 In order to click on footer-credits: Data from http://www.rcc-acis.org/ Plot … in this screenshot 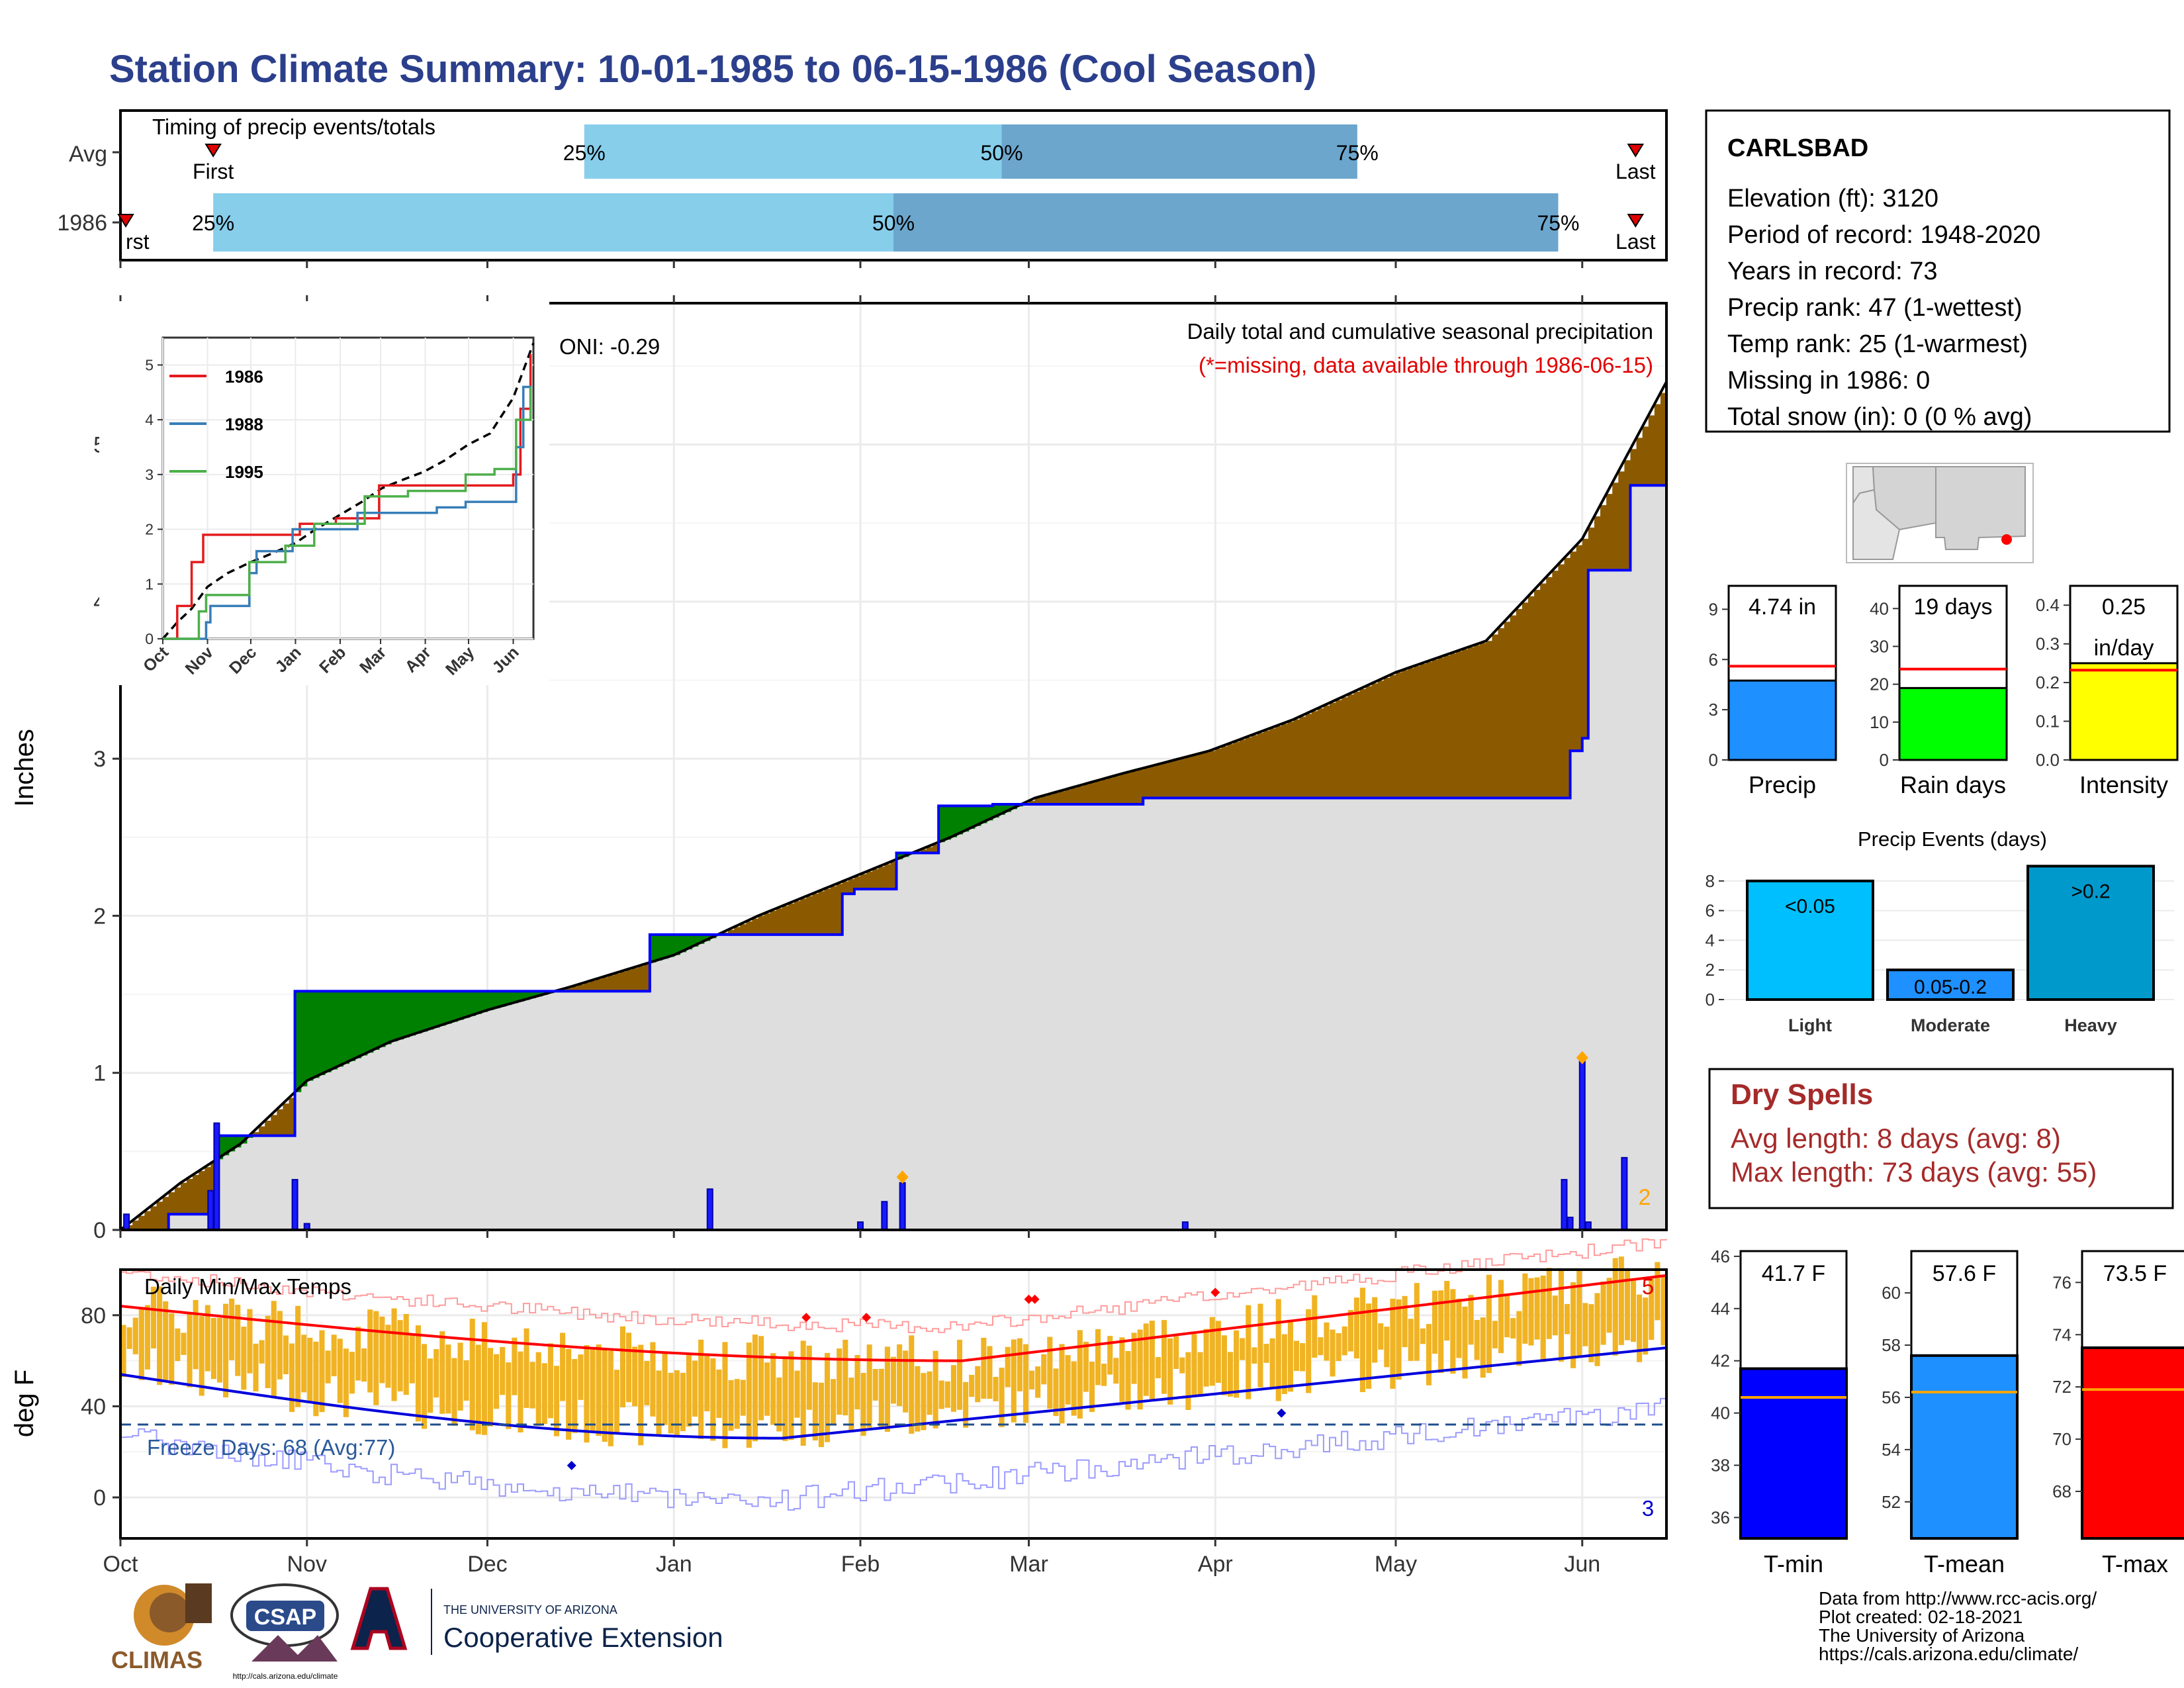, I will do `click(1958, 1626)`.